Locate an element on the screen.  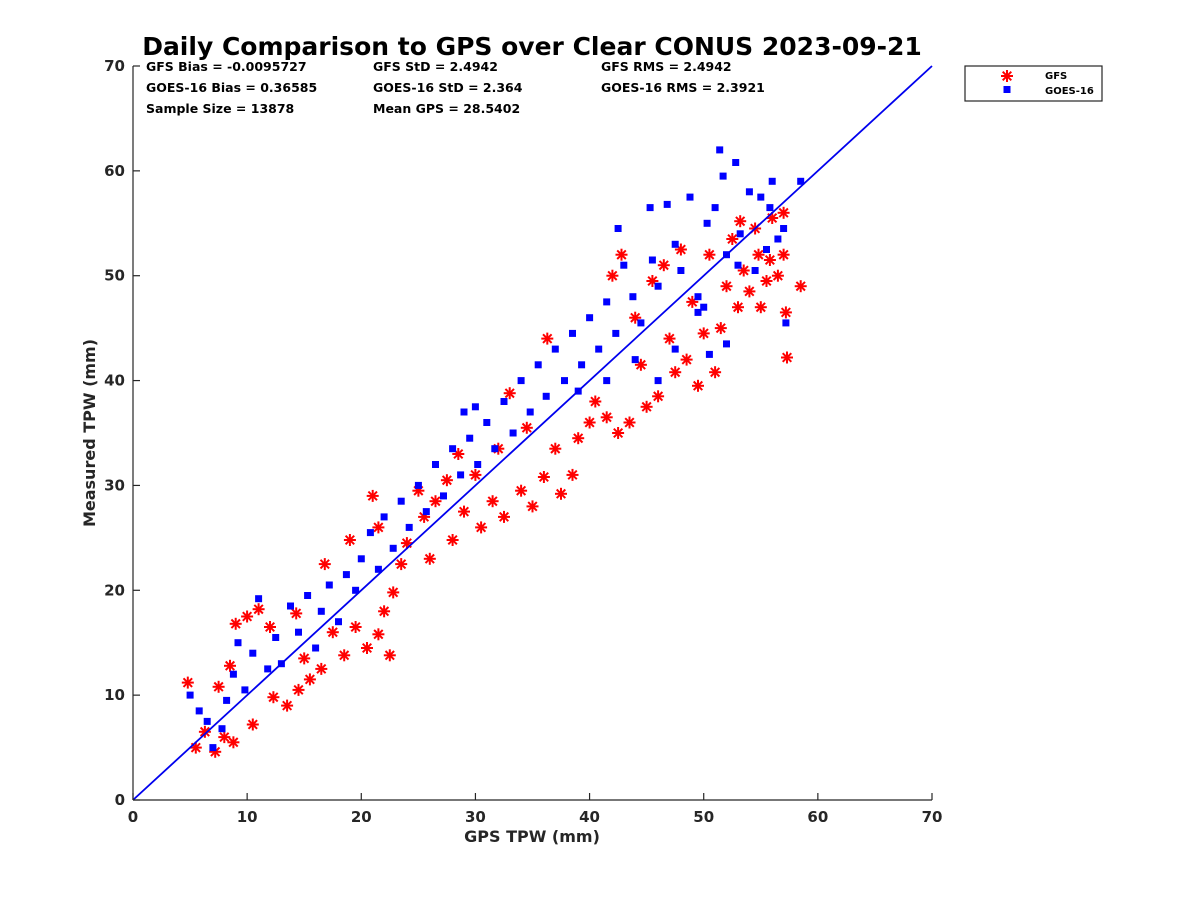
x-tick-label: 0 is located at coordinates (133, 817).